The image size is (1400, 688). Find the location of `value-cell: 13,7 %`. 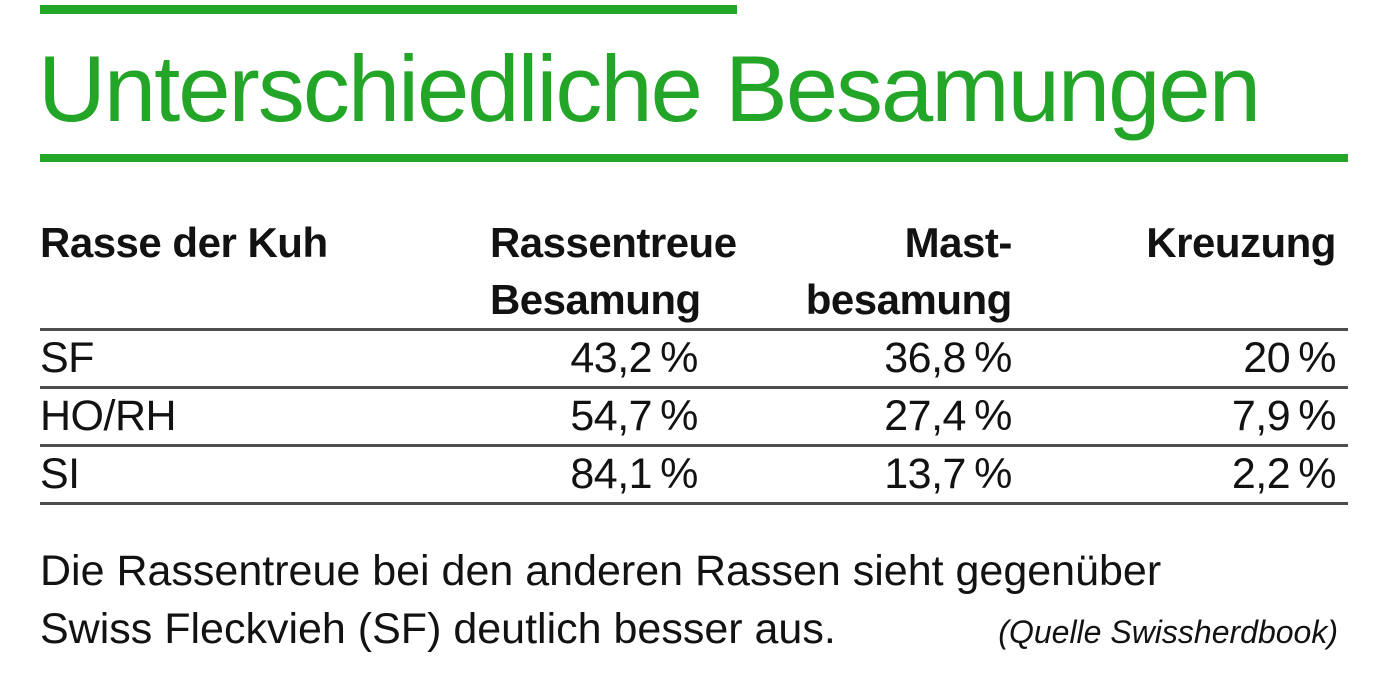

value-cell: 13,7 % is located at coordinates (948, 474).